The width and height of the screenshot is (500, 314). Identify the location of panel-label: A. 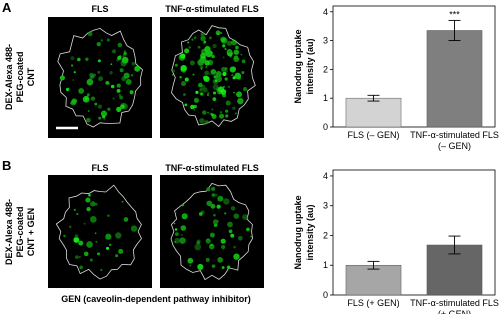
(7, 7).